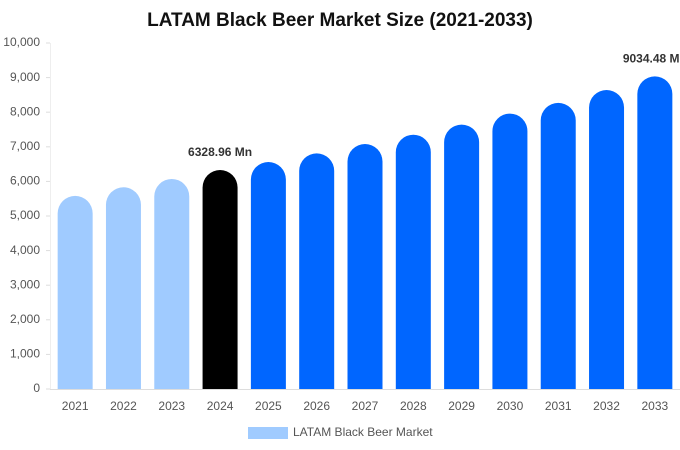 The height and width of the screenshot is (450, 680). Describe the element at coordinates (171, 406) in the screenshot. I see `x-tick-label: 2023` at that location.